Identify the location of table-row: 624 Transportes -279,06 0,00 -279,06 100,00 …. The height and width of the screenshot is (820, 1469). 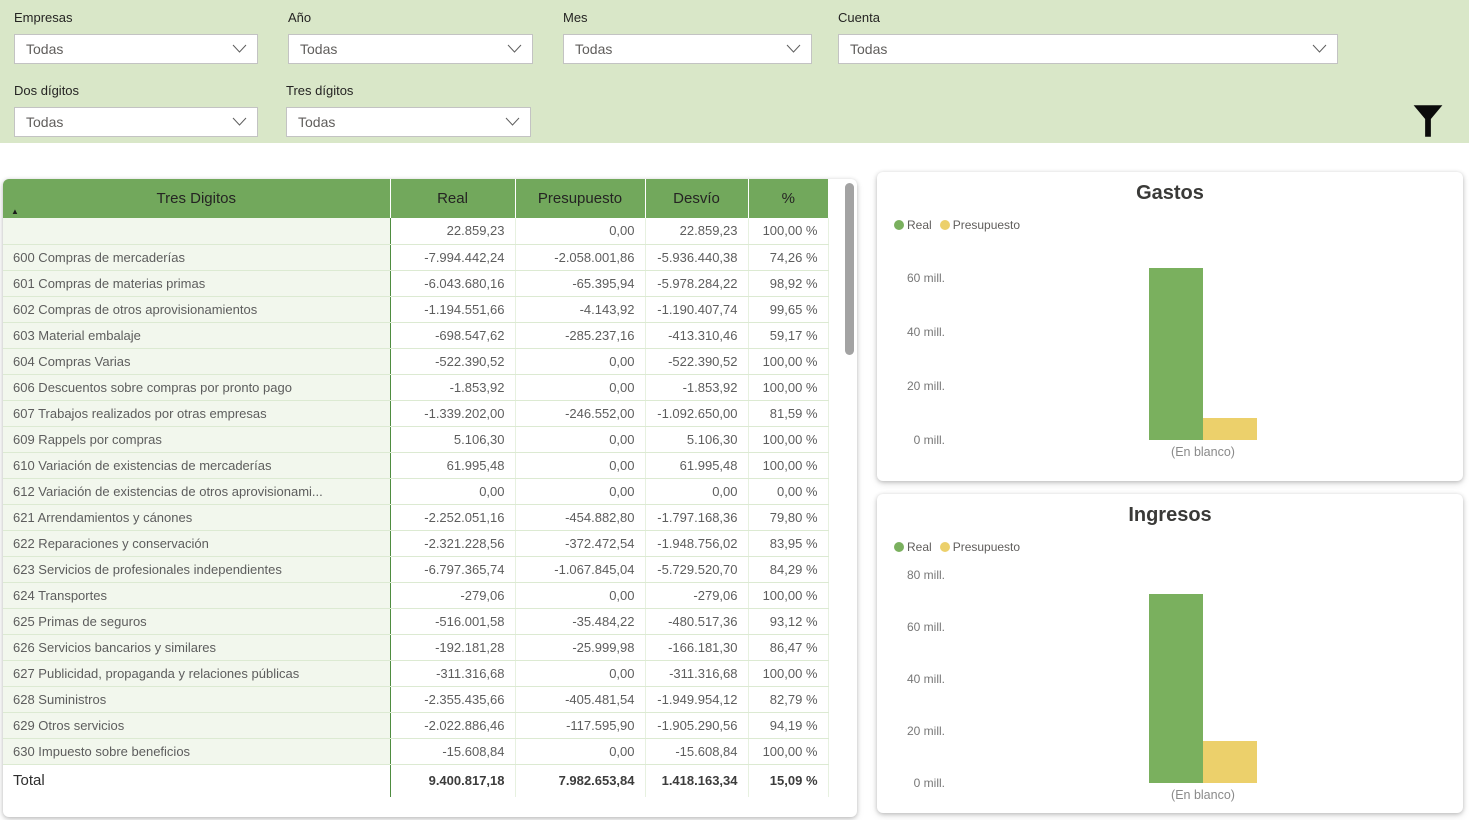
(416, 595).